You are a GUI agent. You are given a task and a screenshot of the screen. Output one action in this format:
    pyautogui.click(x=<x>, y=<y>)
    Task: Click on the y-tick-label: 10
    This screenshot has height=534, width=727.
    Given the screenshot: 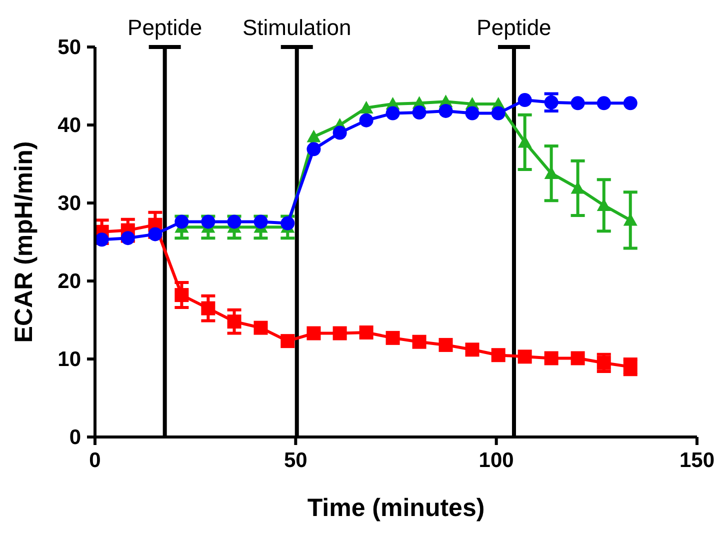 What is the action you would take?
    pyautogui.click(x=69, y=359)
    